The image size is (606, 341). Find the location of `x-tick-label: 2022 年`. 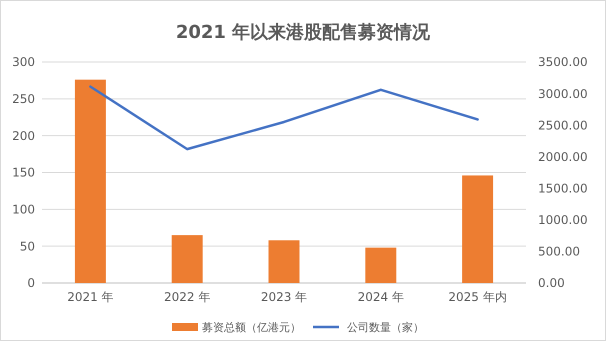

x-tick-label: 2022 年 is located at coordinates (187, 297).